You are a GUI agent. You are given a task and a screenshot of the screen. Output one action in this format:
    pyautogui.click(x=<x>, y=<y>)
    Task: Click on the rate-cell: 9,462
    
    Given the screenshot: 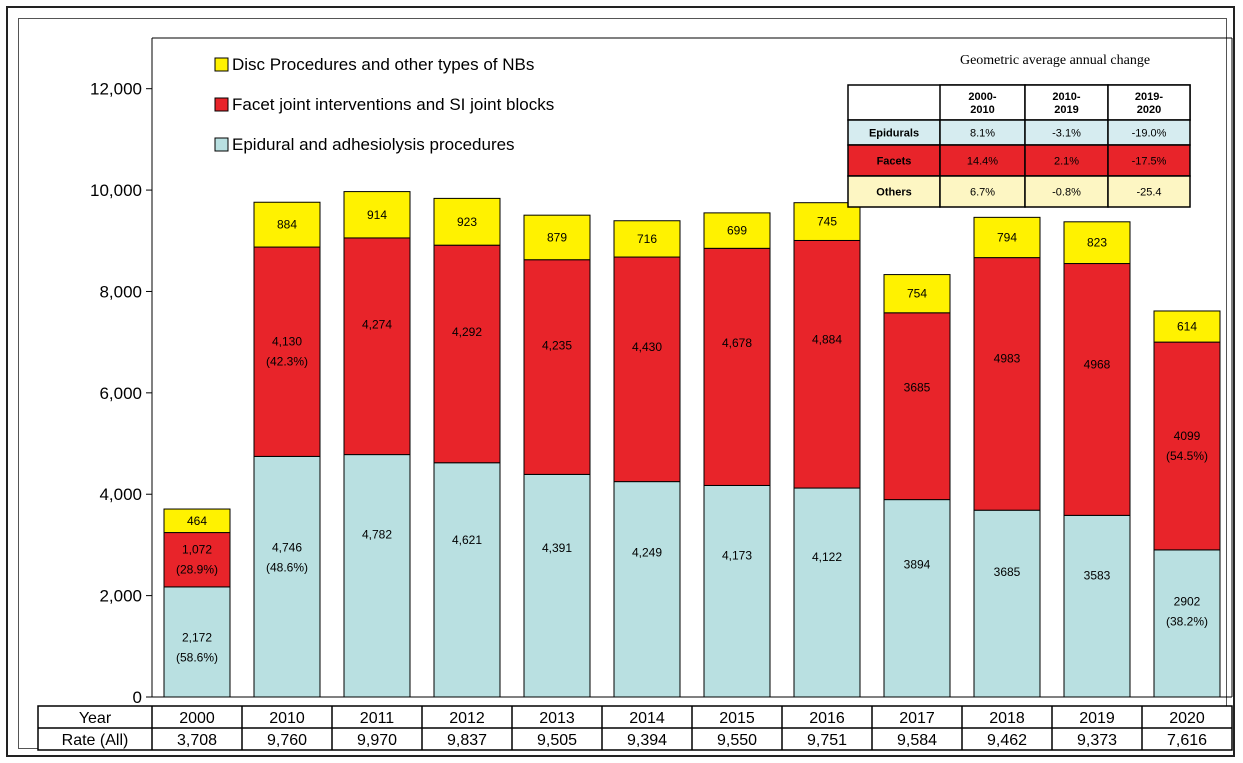 What is the action you would take?
    pyautogui.click(x=1007, y=740)
    